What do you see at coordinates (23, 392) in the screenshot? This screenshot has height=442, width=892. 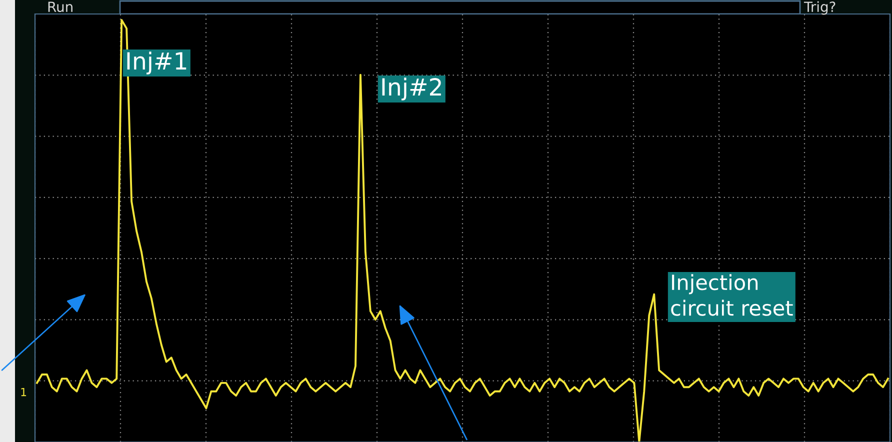 I see `text: 1` at bounding box center [23, 392].